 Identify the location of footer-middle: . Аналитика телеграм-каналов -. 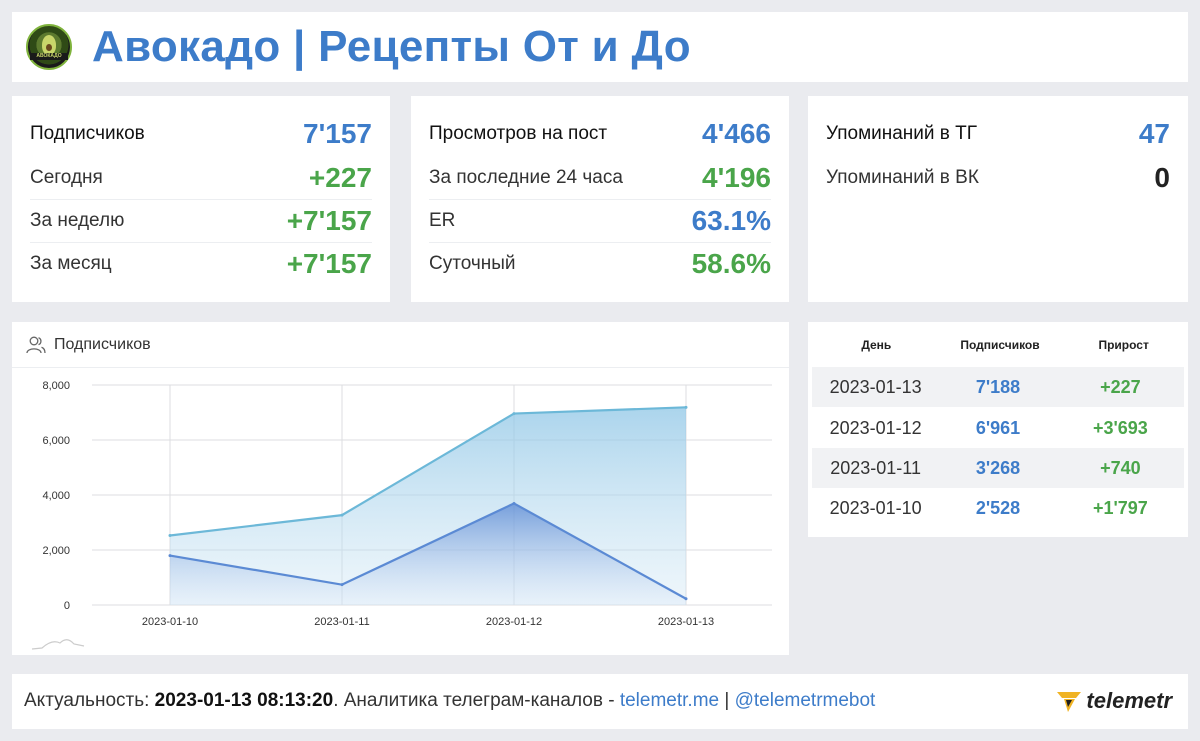
(476, 700).